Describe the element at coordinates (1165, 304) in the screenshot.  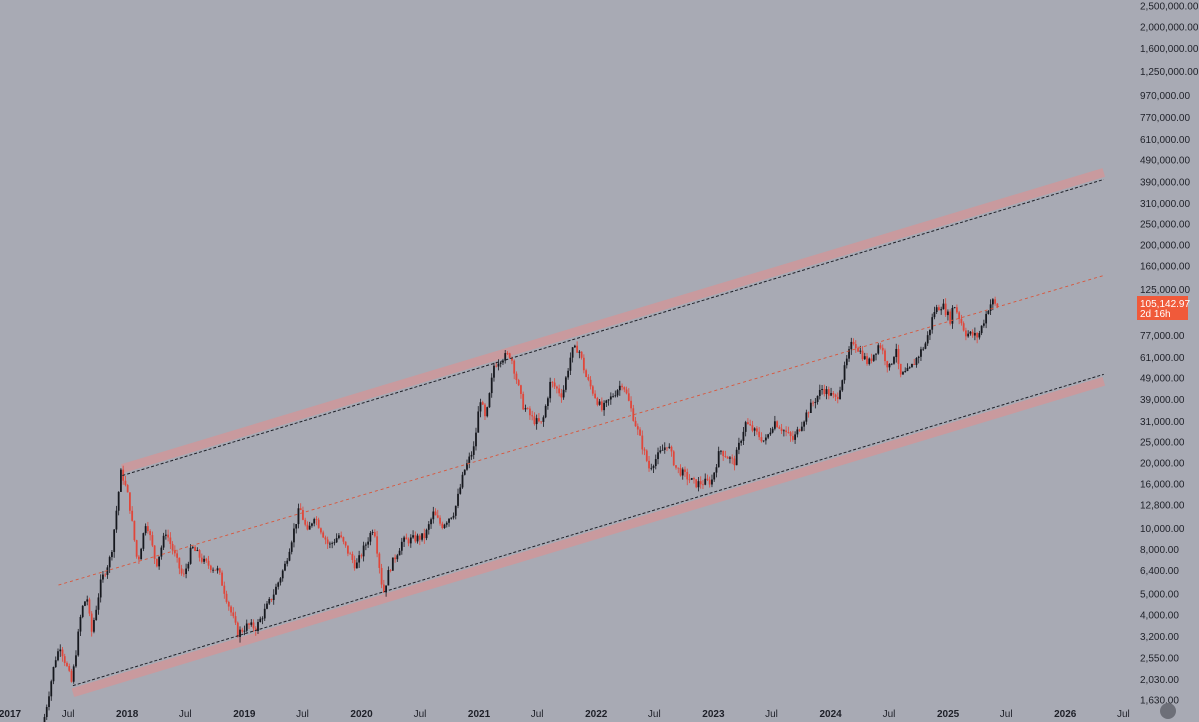
I see `current-price-value: 105,142.97` at that location.